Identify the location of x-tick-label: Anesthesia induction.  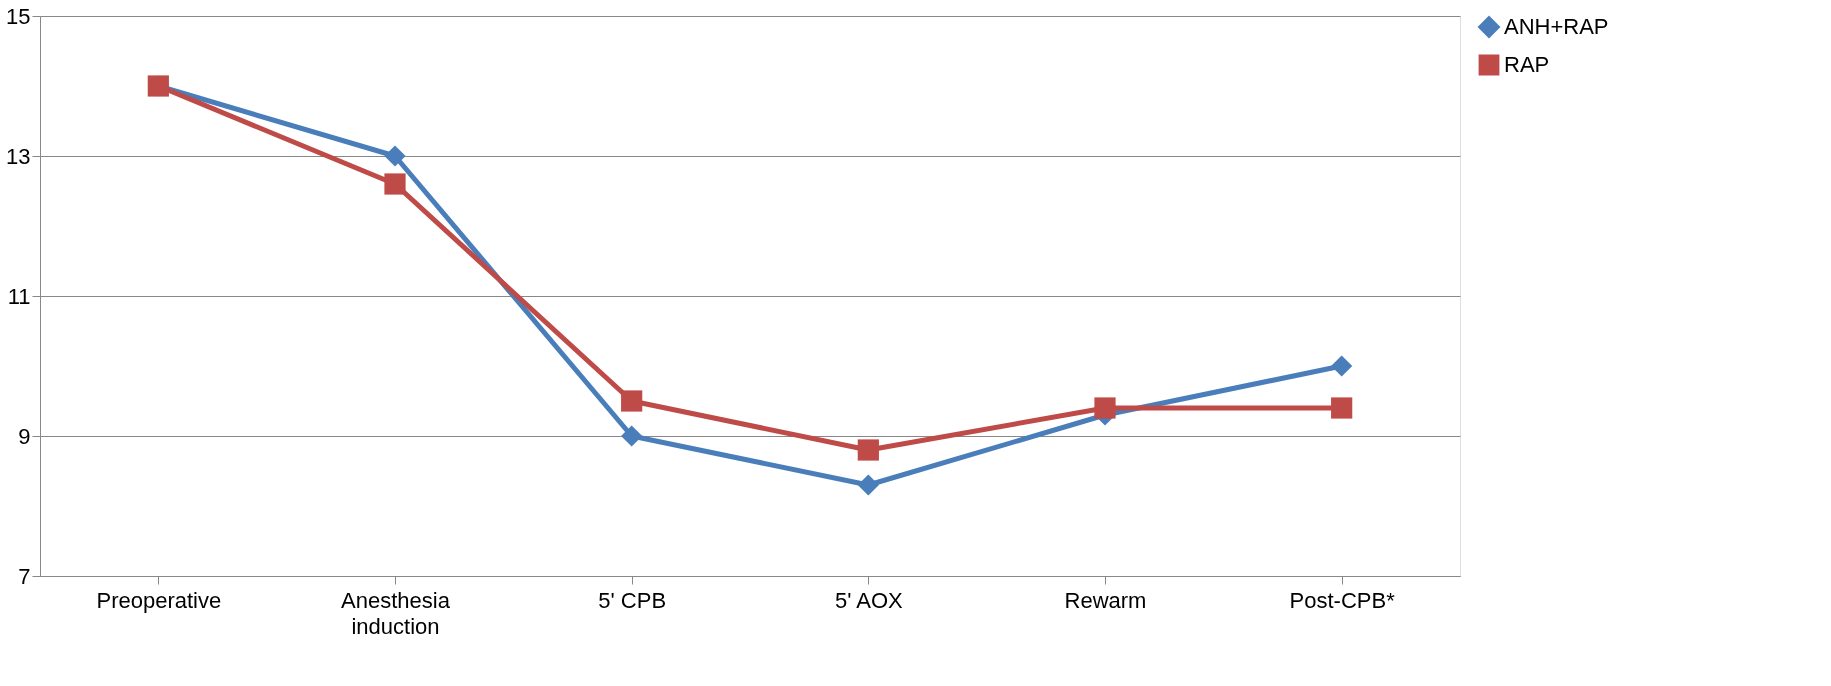
(396, 613).